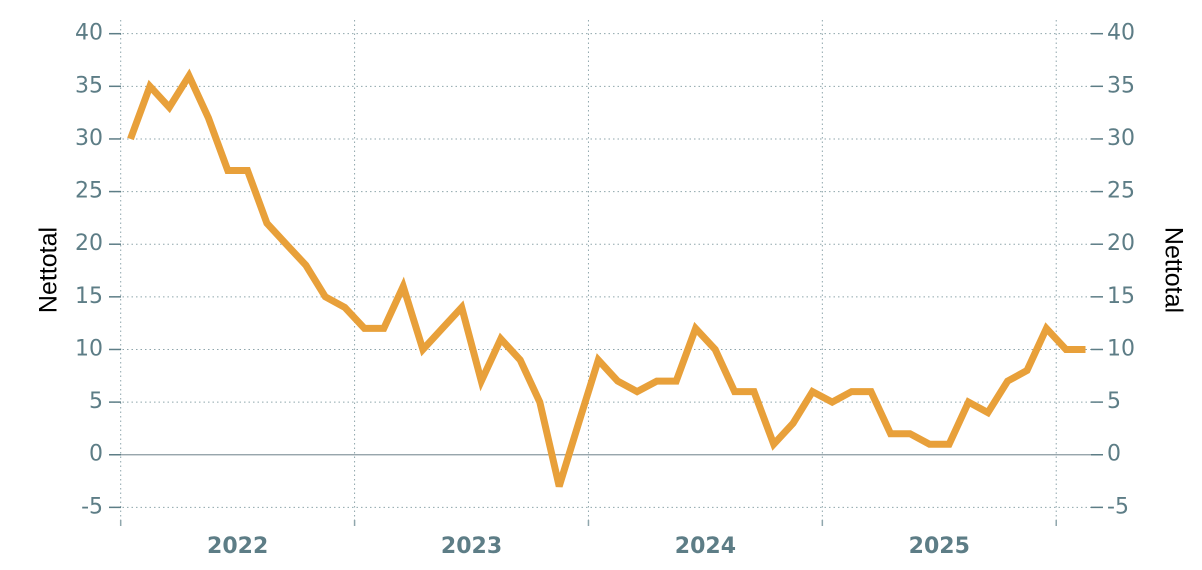 The image size is (1202, 570). Describe the element at coordinates (1121, 348) in the screenshot. I see `y2-tick-label: 10` at that location.